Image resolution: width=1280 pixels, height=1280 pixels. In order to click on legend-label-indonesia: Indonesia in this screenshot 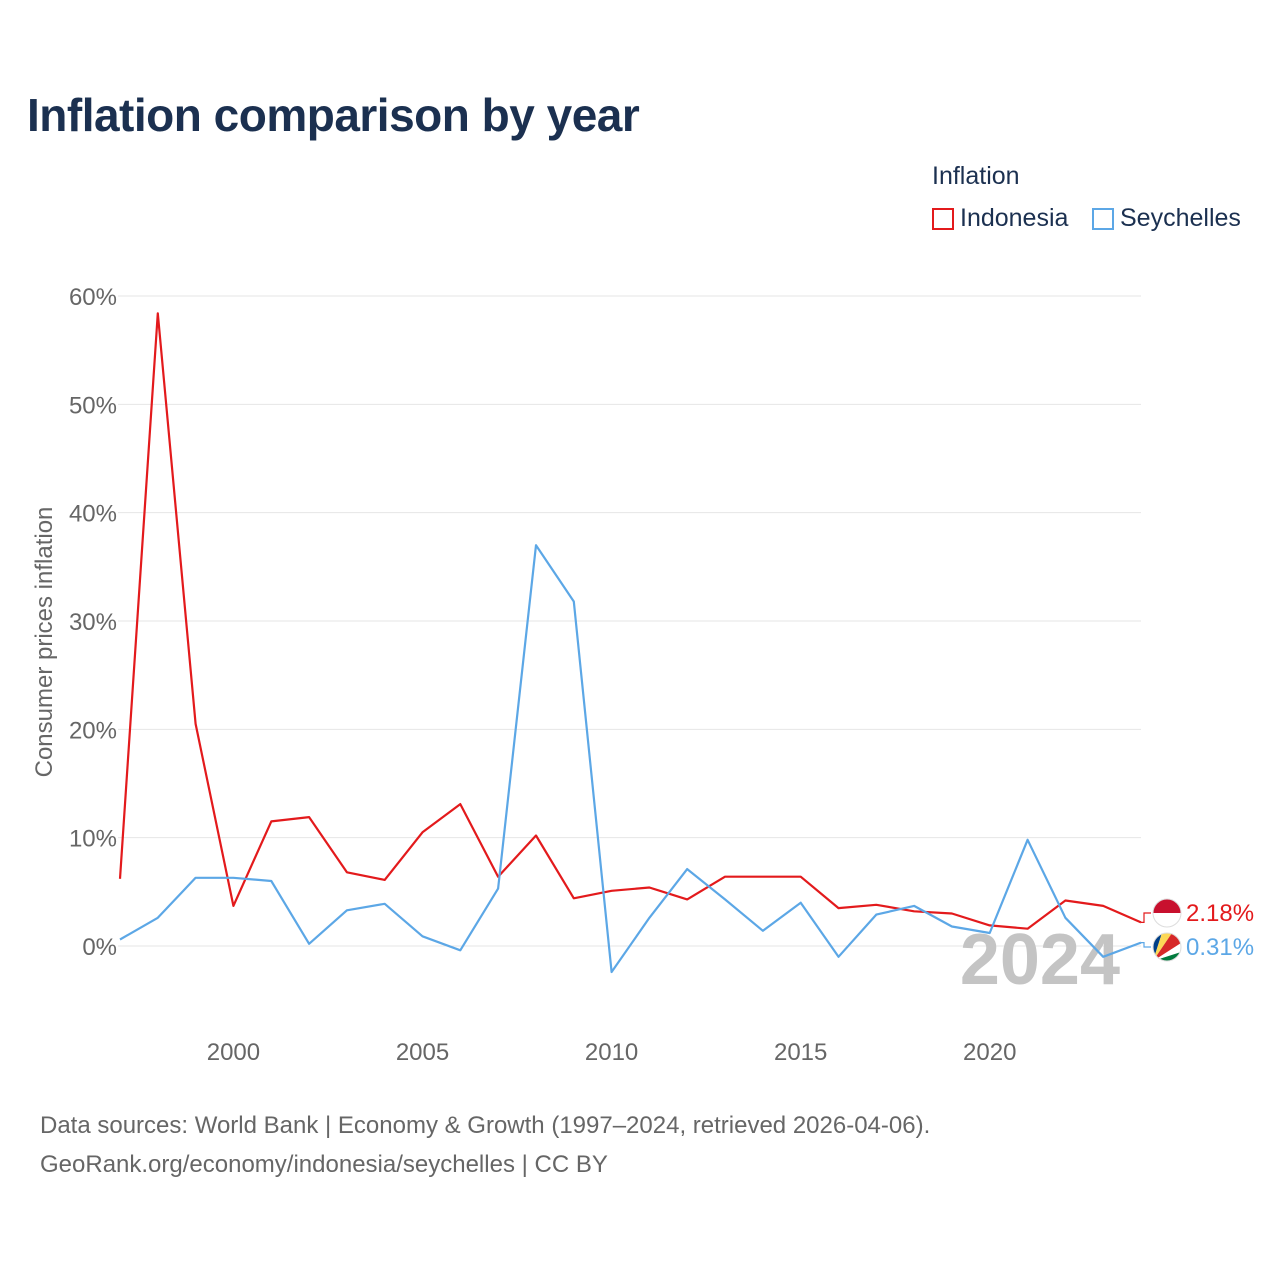, I will do `click(1014, 218)`.